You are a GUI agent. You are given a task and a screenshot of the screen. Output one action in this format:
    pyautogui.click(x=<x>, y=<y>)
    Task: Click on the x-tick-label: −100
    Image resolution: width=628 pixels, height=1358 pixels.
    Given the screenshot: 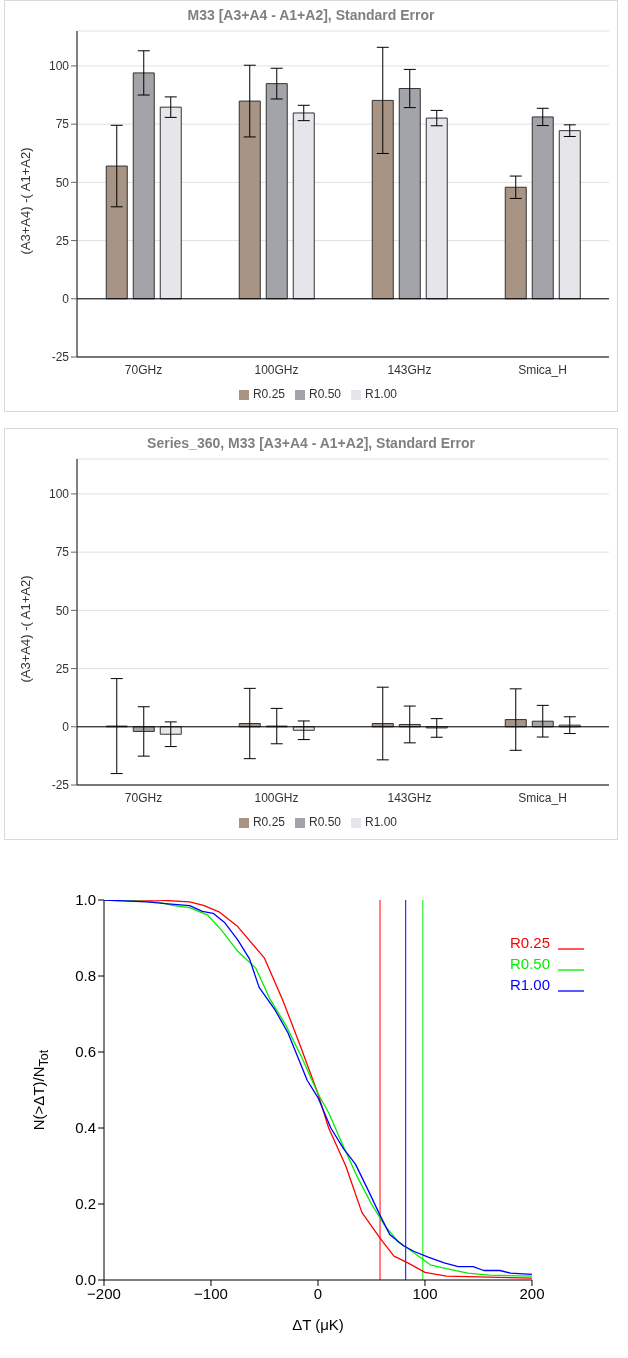 What is the action you would take?
    pyautogui.click(x=211, y=1293)
    